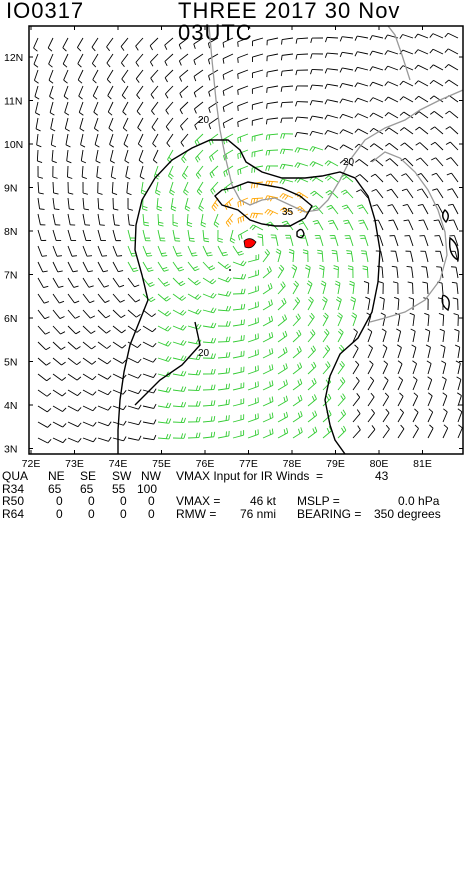 The height and width of the screenshot is (896, 475). Describe the element at coordinates (10, 363) in the screenshot. I see `lat-label: 5N` at that location.